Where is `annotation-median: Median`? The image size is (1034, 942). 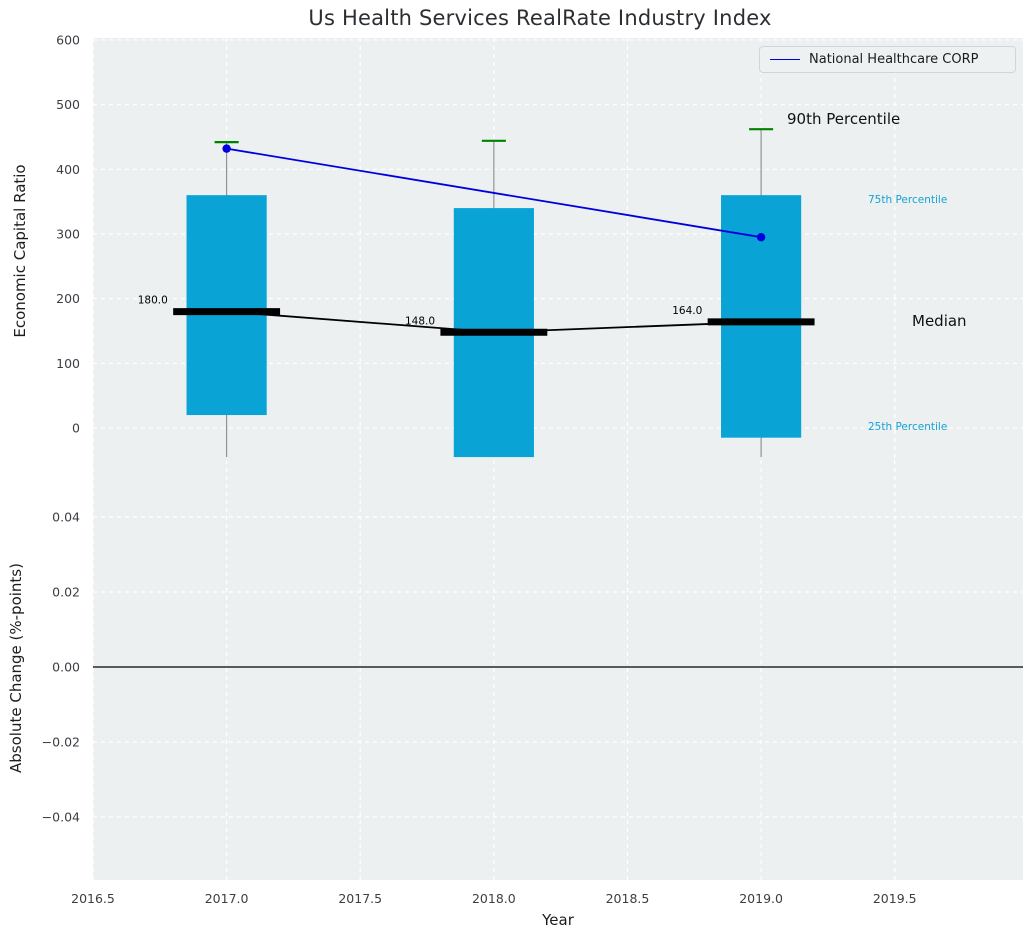
annotation-median: Median is located at coordinates (939, 321).